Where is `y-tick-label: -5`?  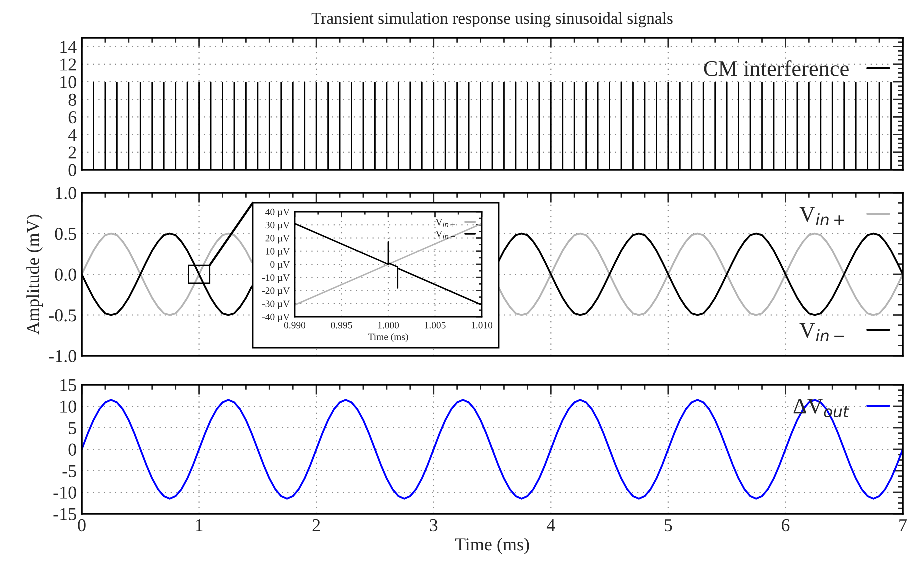
y-tick-label: -5 is located at coordinates (69, 471).